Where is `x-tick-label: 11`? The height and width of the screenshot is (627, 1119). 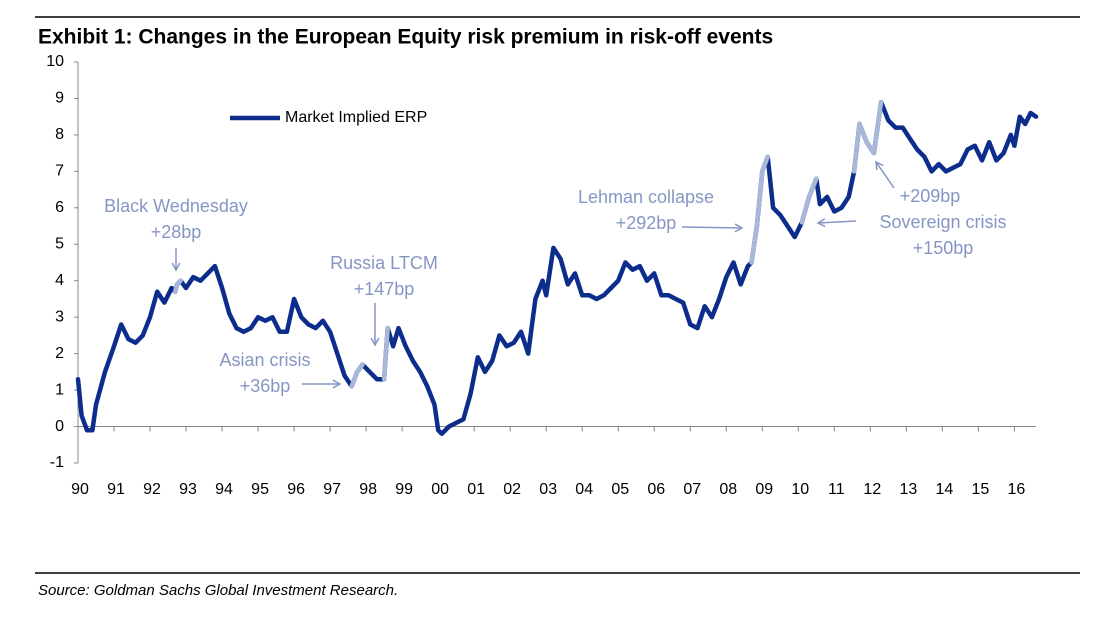
x-tick-label: 11 is located at coordinates (836, 489).